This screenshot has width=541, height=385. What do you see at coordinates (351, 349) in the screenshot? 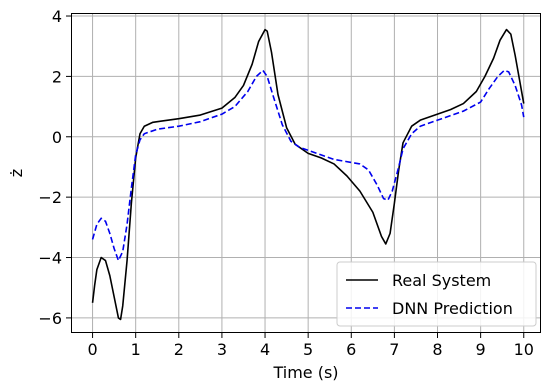
I see `x-tick-label: 6` at bounding box center [351, 349].